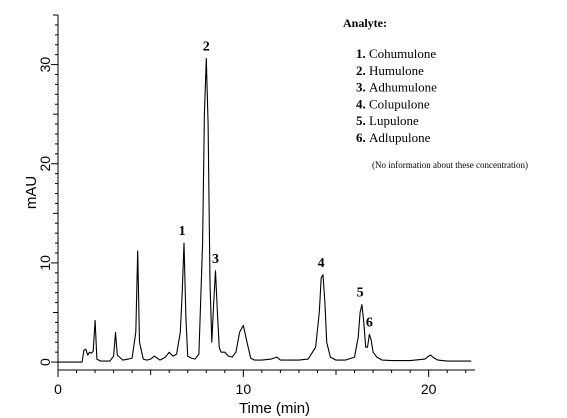 This screenshot has width=567, height=418. Describe the element at coordinates (274, 408) in the screenshot. I see `x-axis-label: Time (min)` at that location.